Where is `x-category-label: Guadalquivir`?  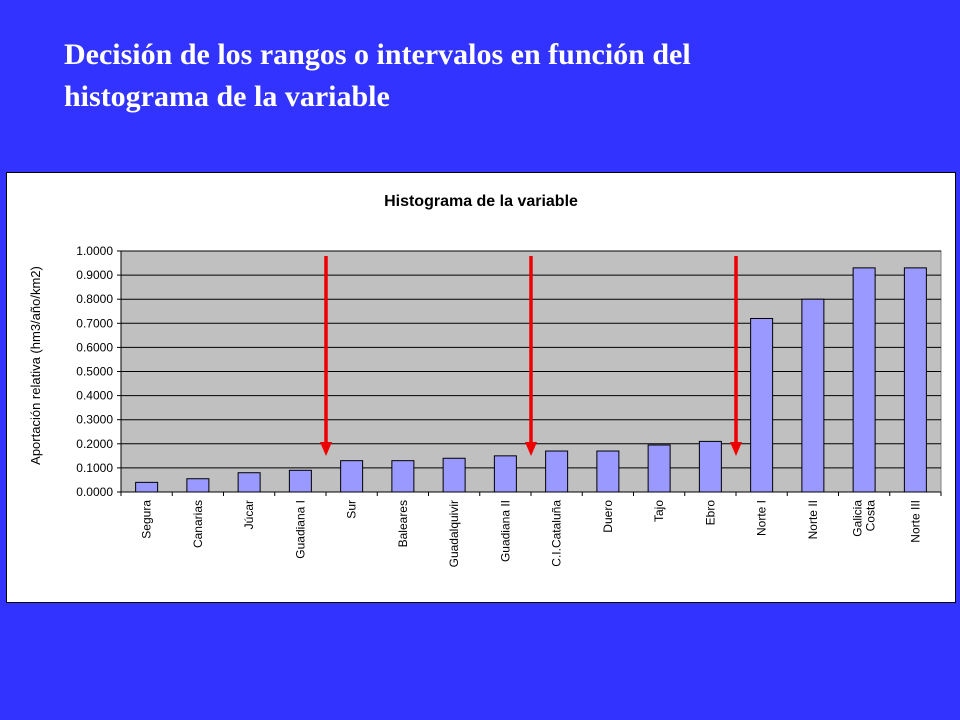
x-category-label: Guadalquivir is located at coordinates (454, 533).